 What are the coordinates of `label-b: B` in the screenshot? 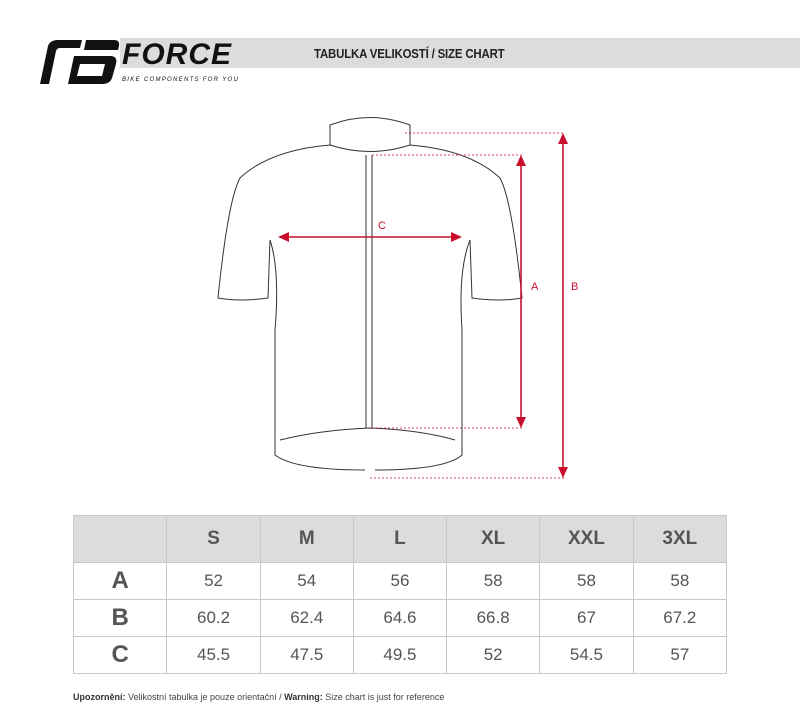 It's located at (574, 287).